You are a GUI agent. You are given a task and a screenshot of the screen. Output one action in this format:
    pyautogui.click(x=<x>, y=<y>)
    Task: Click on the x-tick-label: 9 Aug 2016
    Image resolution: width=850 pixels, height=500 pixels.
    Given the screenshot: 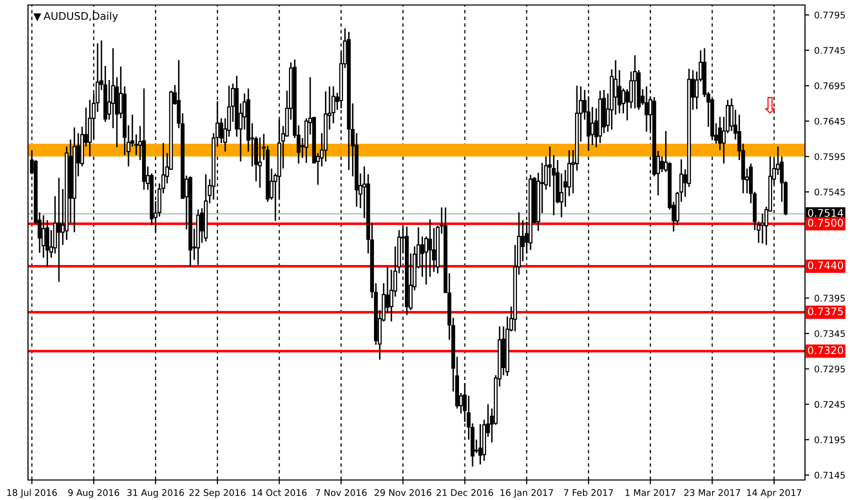 What is the action you would take?
    pyautogui.click(x=94, y=493)
    